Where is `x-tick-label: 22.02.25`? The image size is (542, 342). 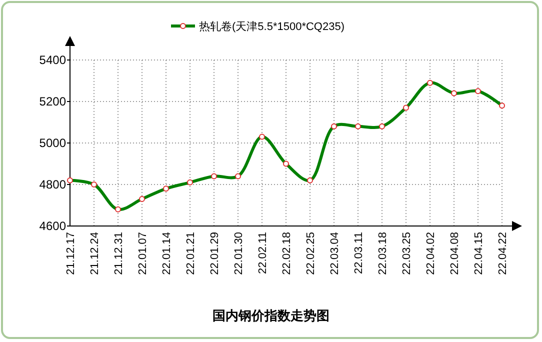
x-tick-label: 22.02.25 is located at coordinates (311, 253).